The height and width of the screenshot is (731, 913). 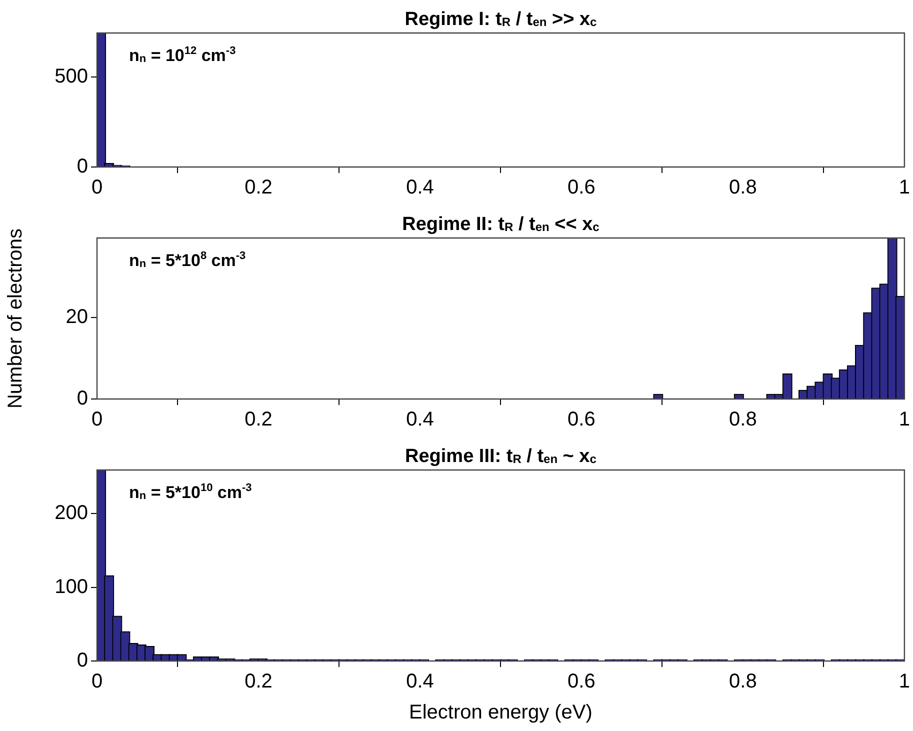 What do you see at coordinates (501, 19) in the screenshot?
I see `chart-title: Regime I: tR / ten >> xc` at bounding box center [501, 19].